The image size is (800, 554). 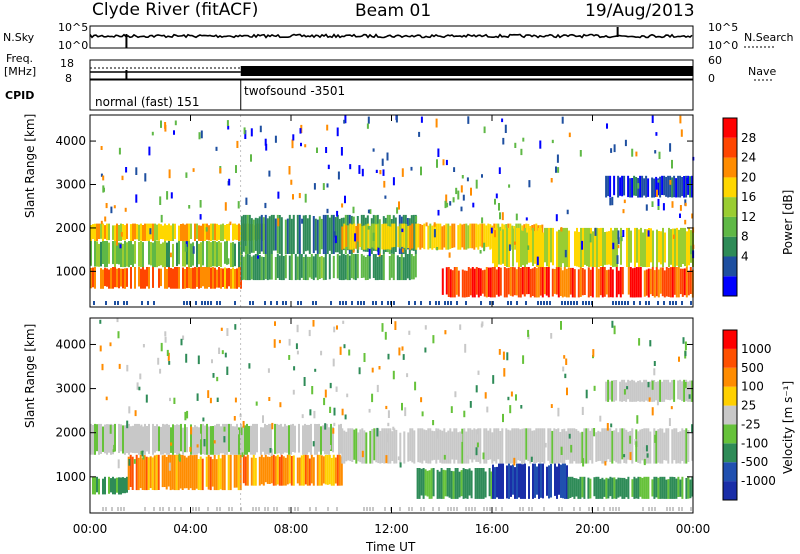 I want to click on freq-strip, so click(x=432, y=63).